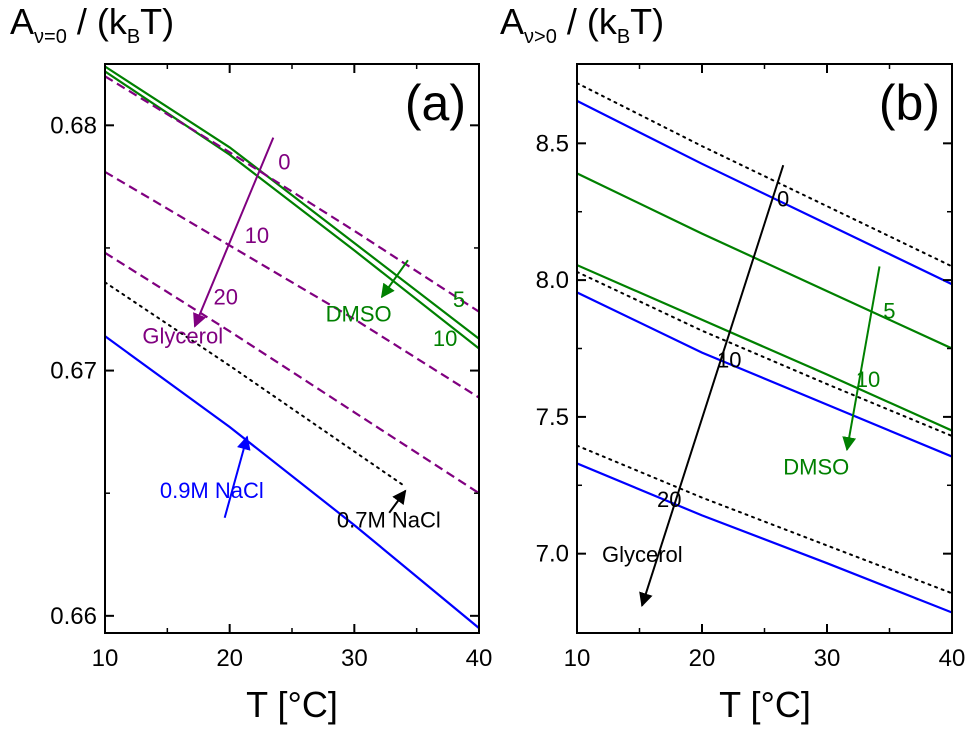 The image size is (972, 733). I want to click on y-tick-label: 7.0, so click(552, 554).